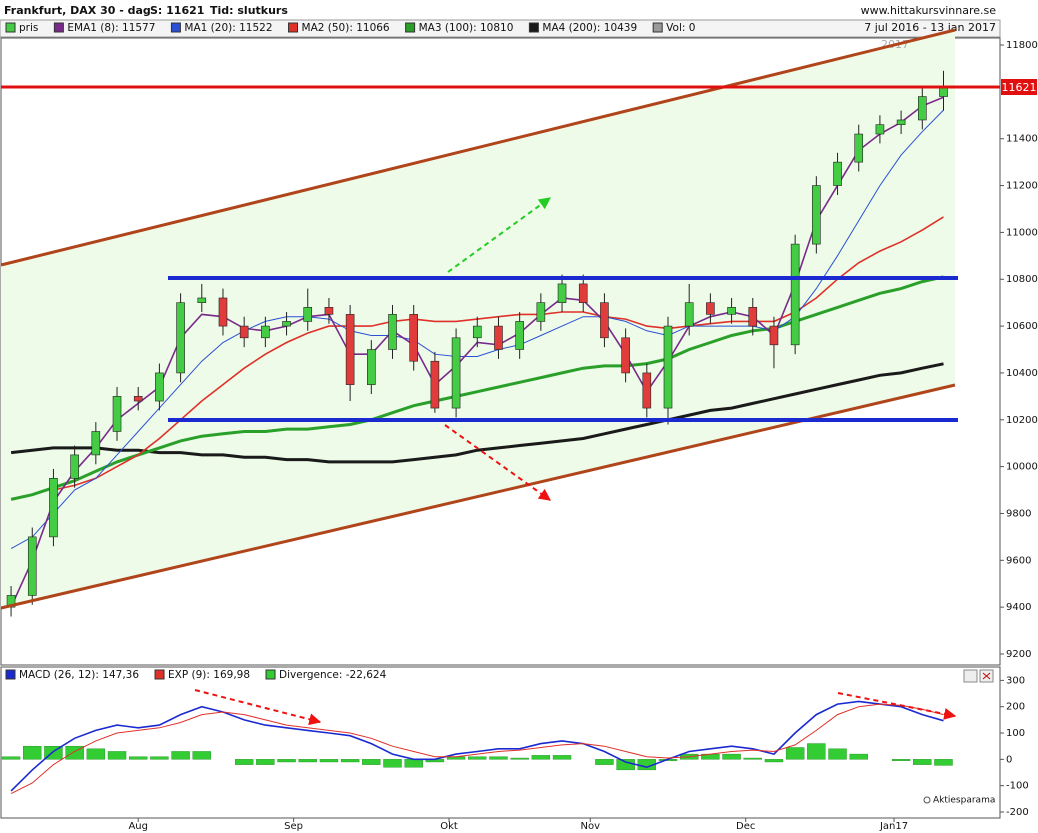  I want to click on y-tick-label: 11200, so click(1022, 186).